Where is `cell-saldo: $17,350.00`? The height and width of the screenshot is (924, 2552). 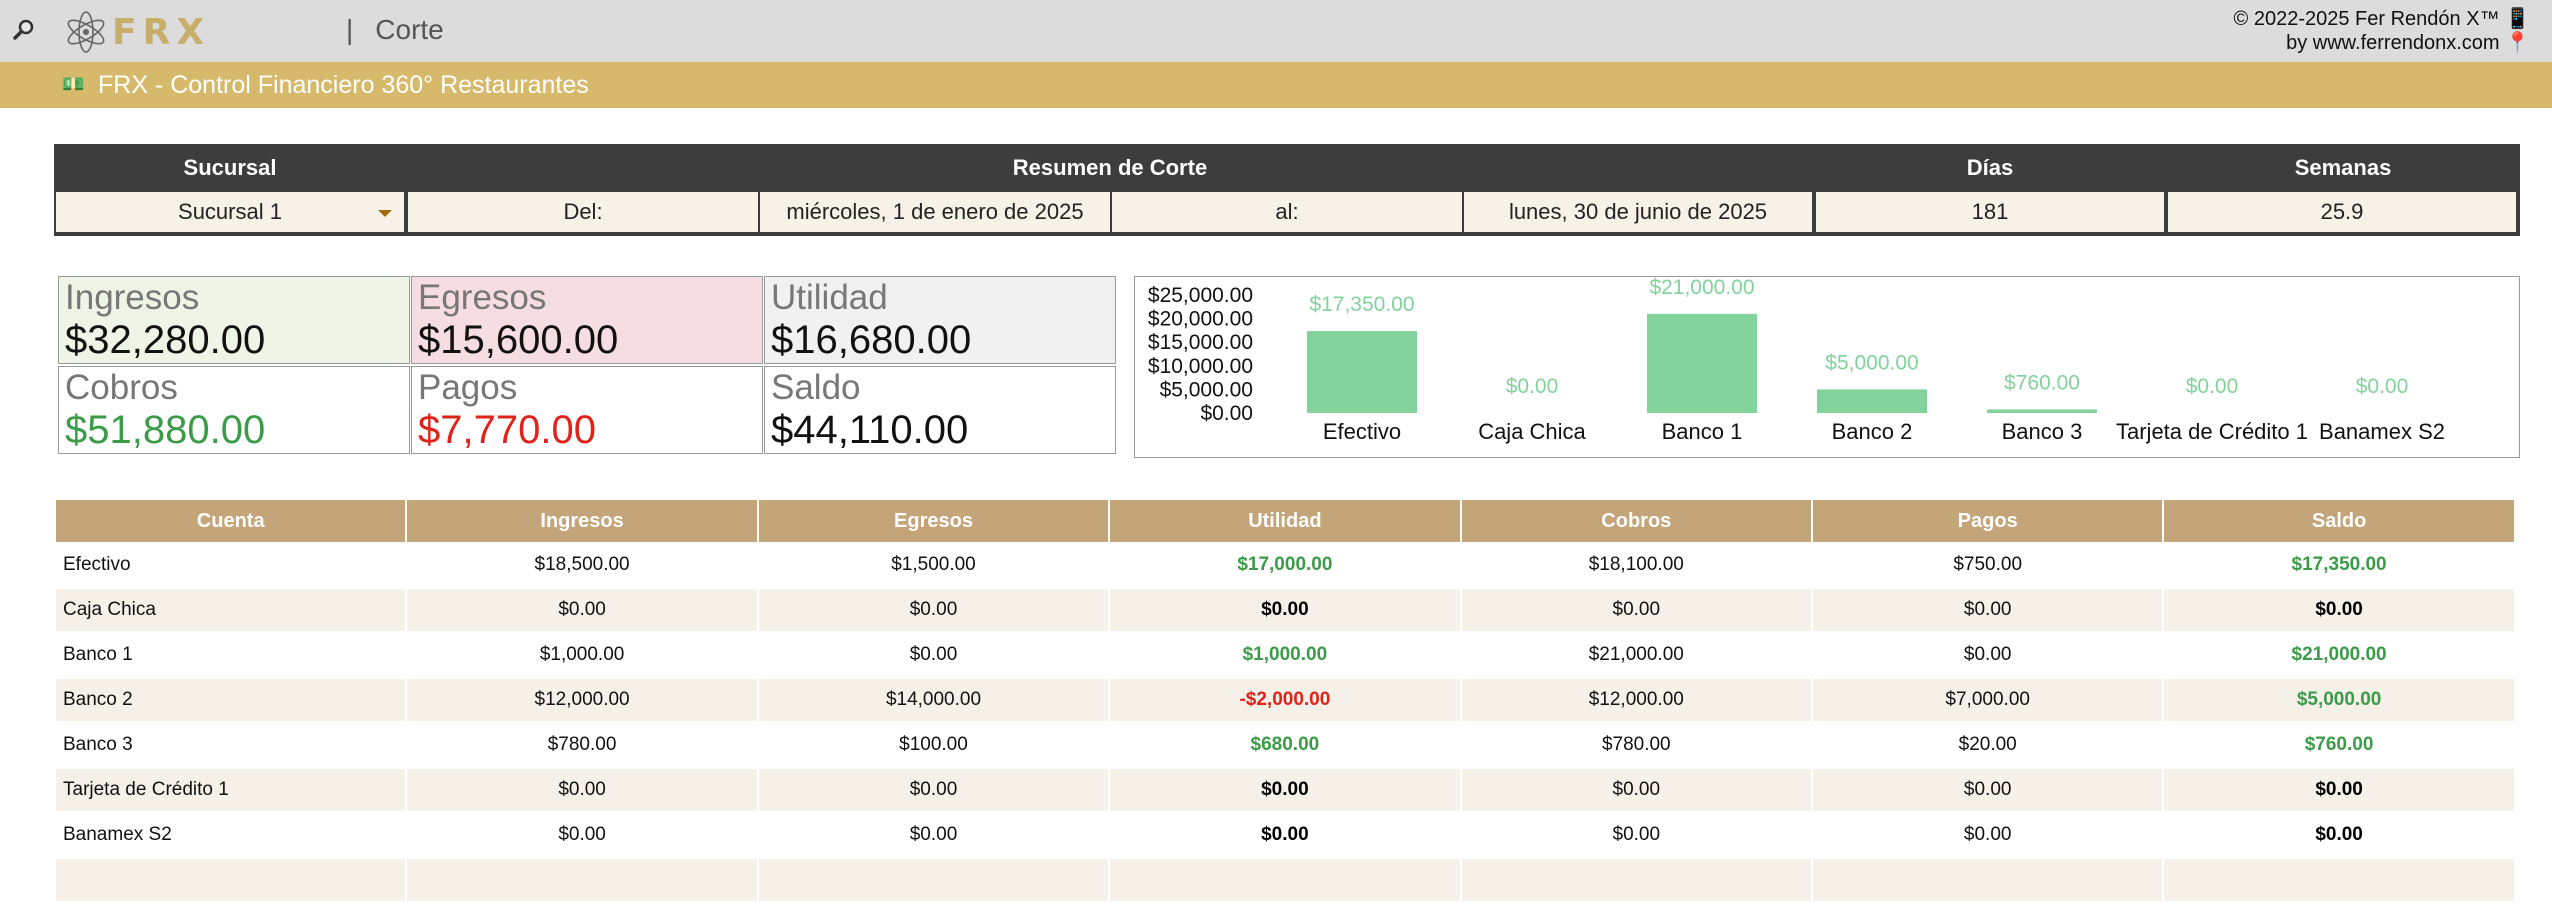 cell-saldo: $17,350.00 is located at coordinates (2339, 565).